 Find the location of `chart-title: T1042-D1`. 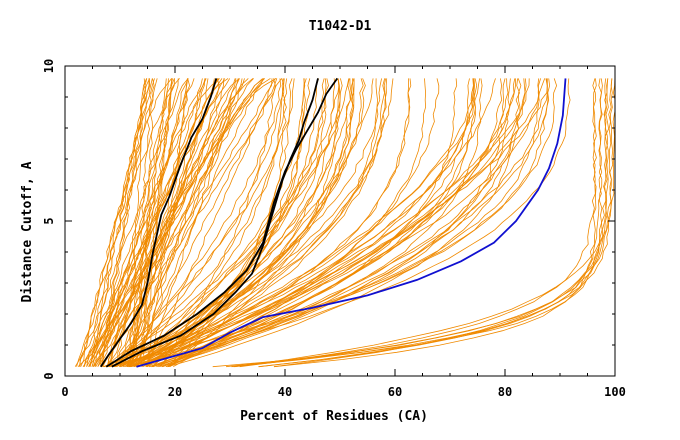

chart-title: T1042-D1 is located at coordinates (340, 26).